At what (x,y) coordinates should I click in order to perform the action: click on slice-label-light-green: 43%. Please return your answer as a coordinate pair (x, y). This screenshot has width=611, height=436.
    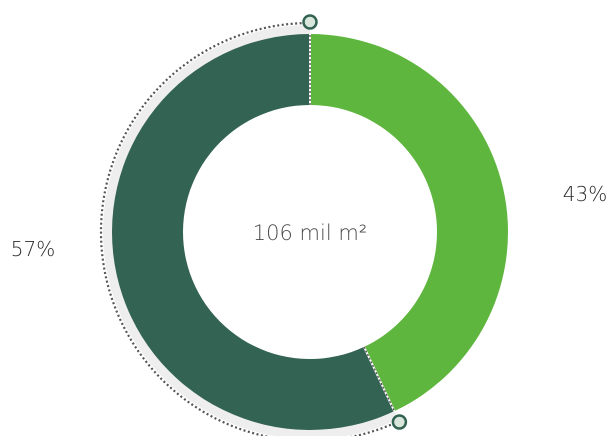
    Looking at the image, I should click on (585, 194).